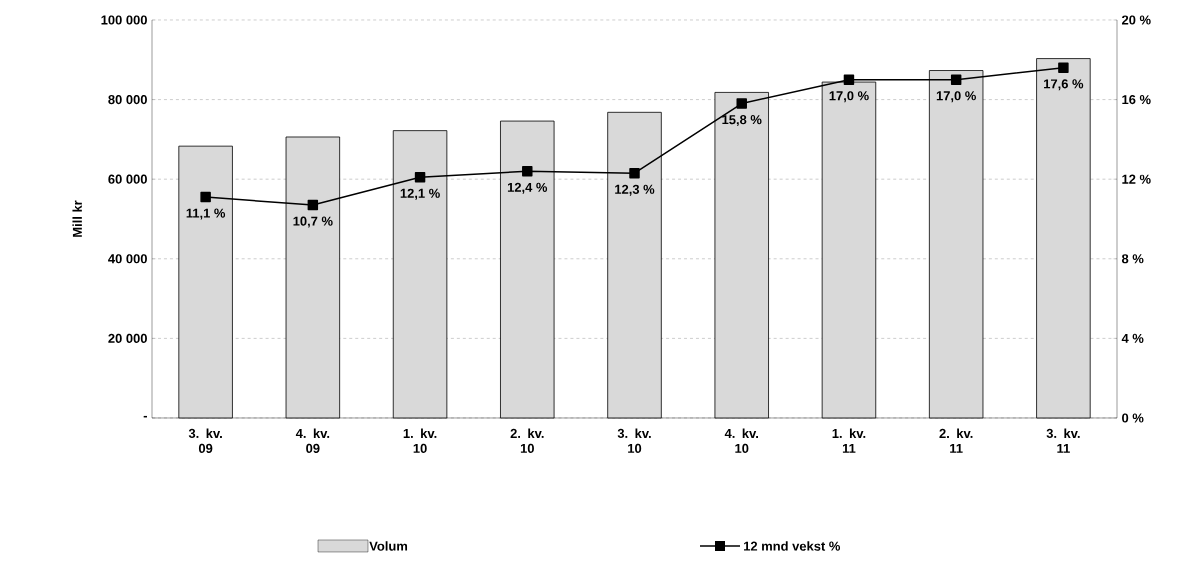  I want to click on x-tick-label: 3. kv. 10, so click(634, 440).